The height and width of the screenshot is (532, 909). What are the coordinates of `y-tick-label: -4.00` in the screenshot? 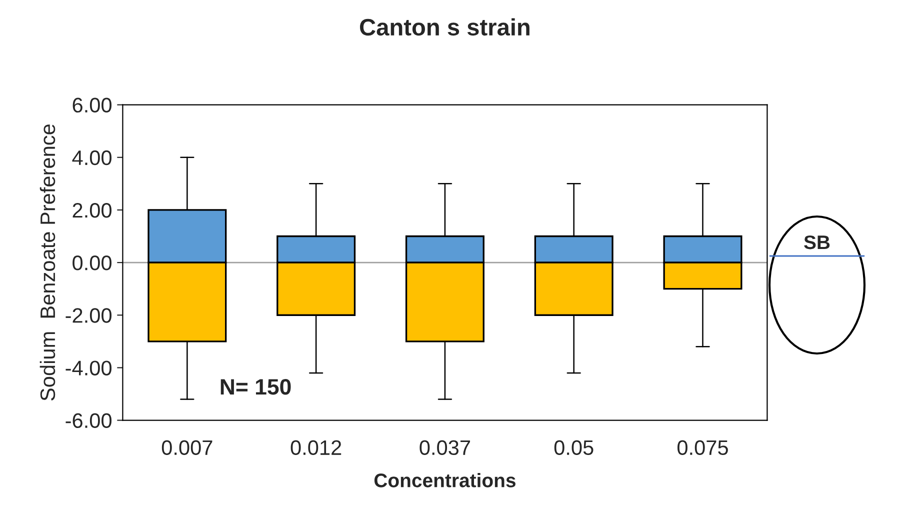 It's located at (89, 368).